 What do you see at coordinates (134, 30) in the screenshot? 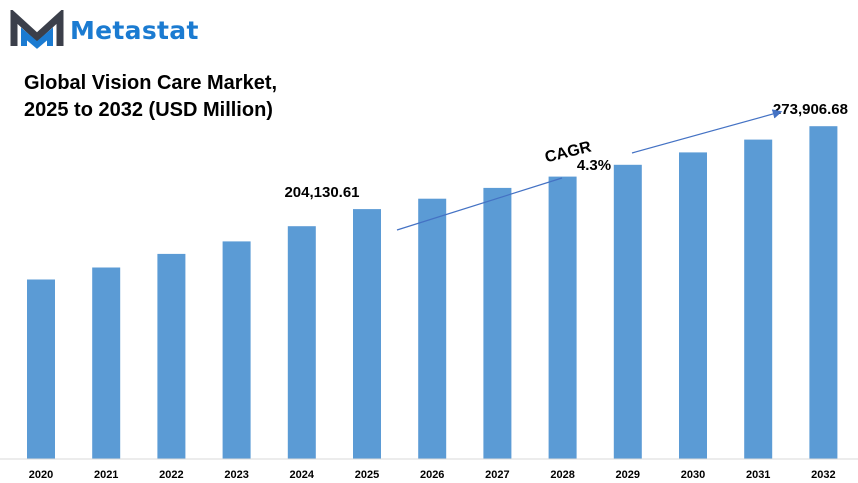
I see `brand-name: Metastat` at bounding box center [134, 30].